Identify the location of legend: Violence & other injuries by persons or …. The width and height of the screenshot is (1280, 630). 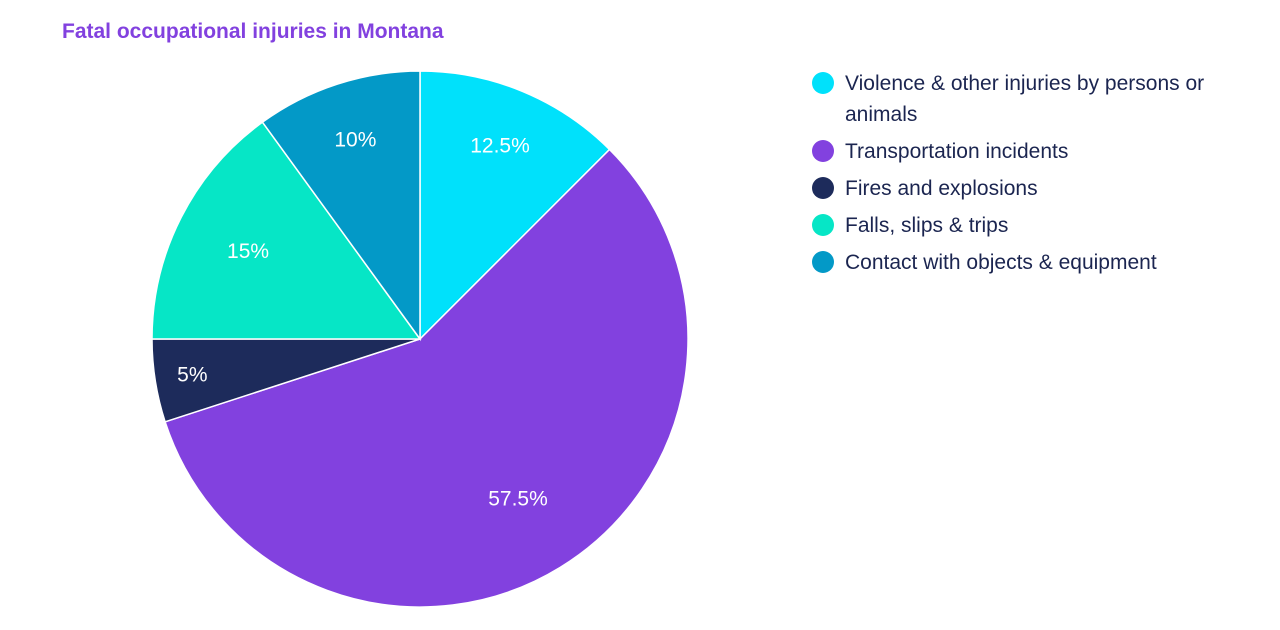
(1032, 176).